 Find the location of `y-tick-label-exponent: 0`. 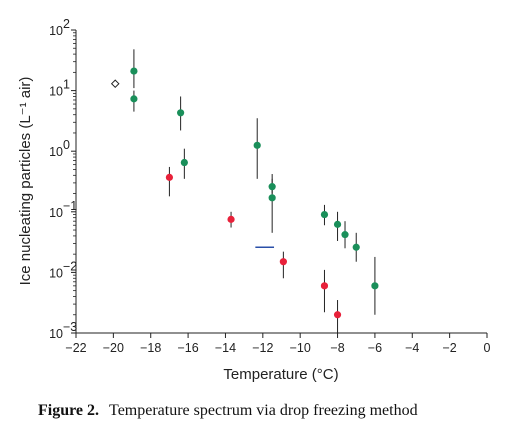

y-tick-label-exponent: 0 is located at coordinates (66, 145).